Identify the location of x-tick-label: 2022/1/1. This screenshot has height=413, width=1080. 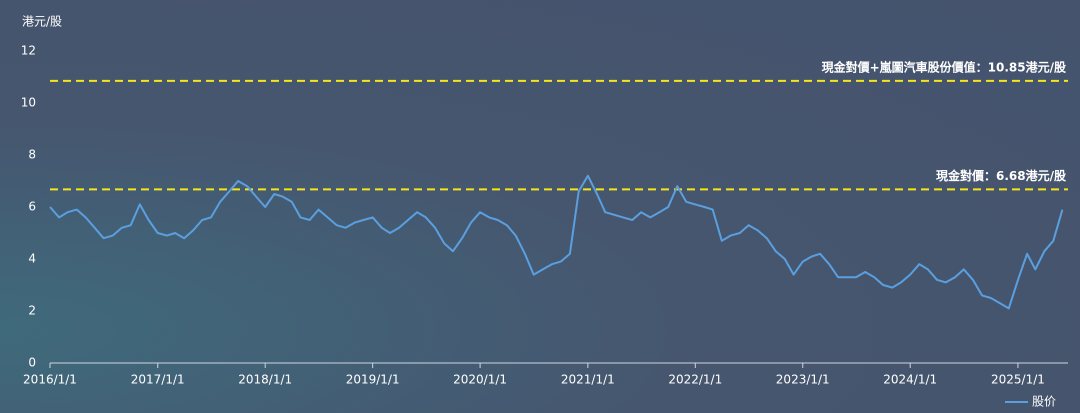
(695, 380).